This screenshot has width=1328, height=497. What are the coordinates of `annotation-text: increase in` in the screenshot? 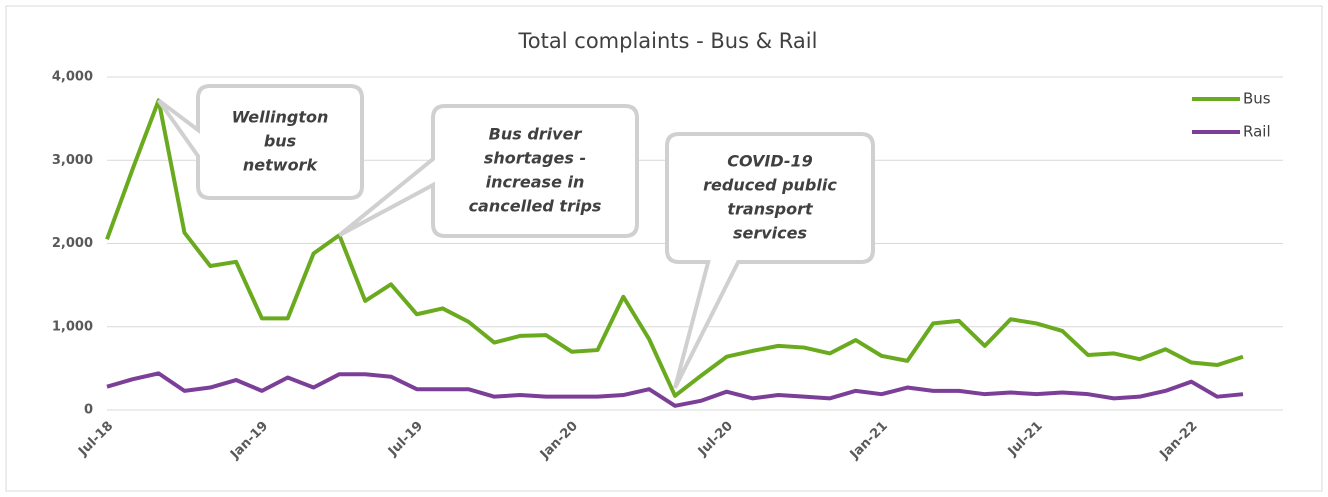 It's located at (535, 182).